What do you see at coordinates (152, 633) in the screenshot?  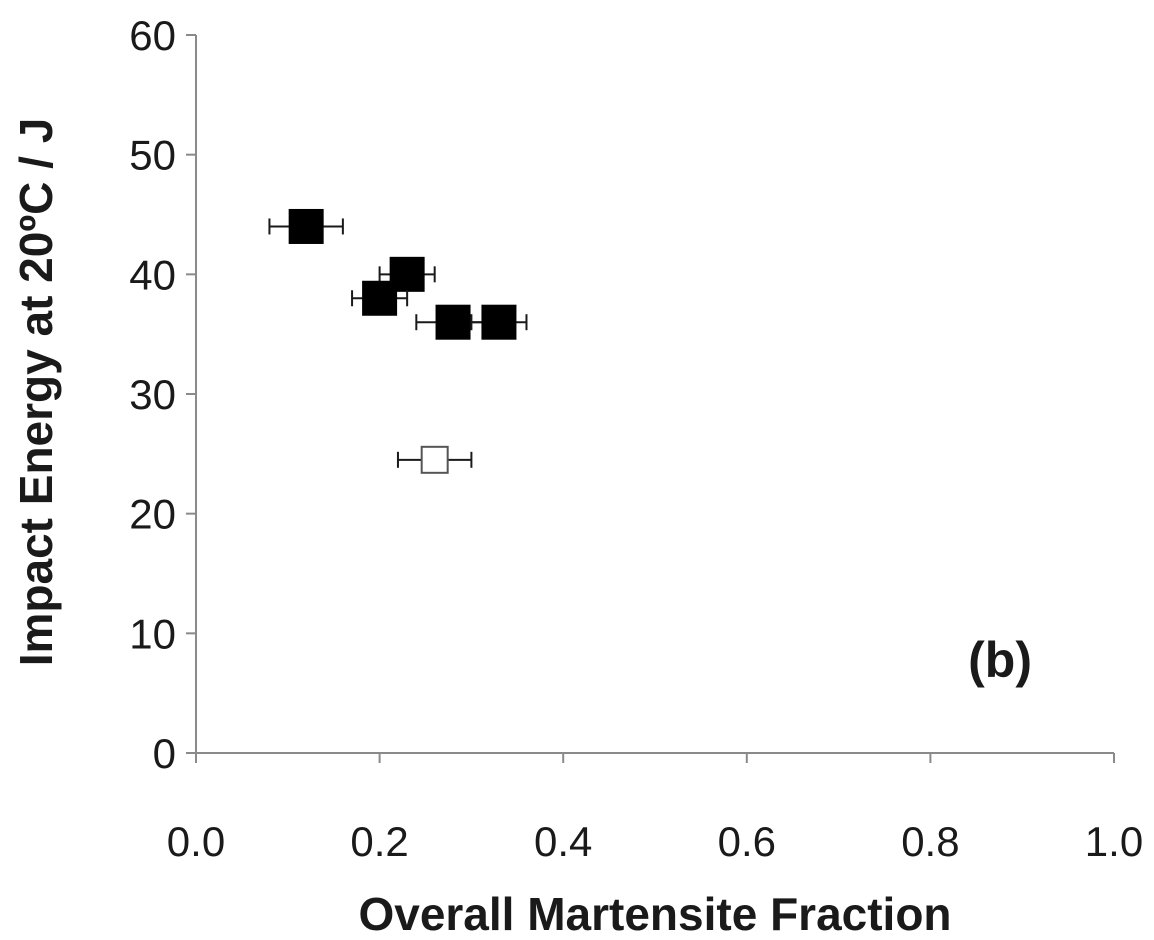 I see `y-tick-label: 10` at bounding box center [152, 633].